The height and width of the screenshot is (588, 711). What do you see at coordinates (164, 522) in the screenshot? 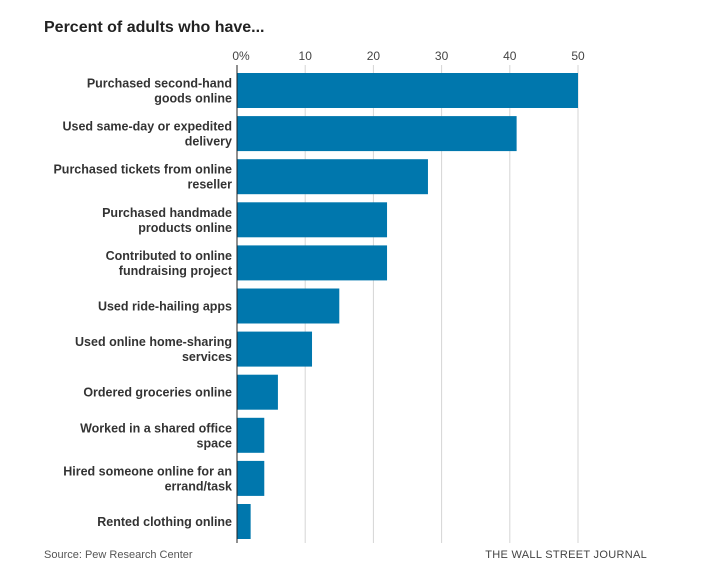
I see `category-label: Rented clothing online` at bounding box center [164, 522].